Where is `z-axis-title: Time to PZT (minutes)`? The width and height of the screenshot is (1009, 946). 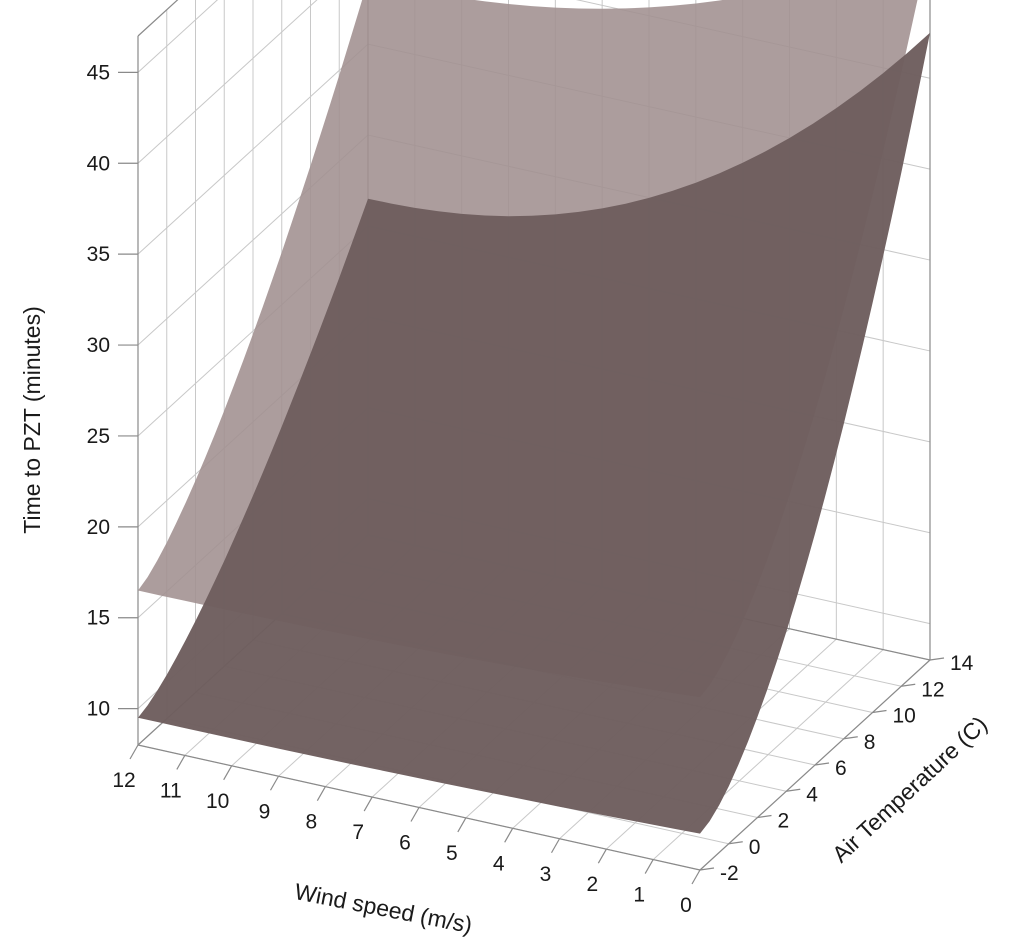 z-axis-title: Time to PZT (minutes) is located at coordinates (32, 419).